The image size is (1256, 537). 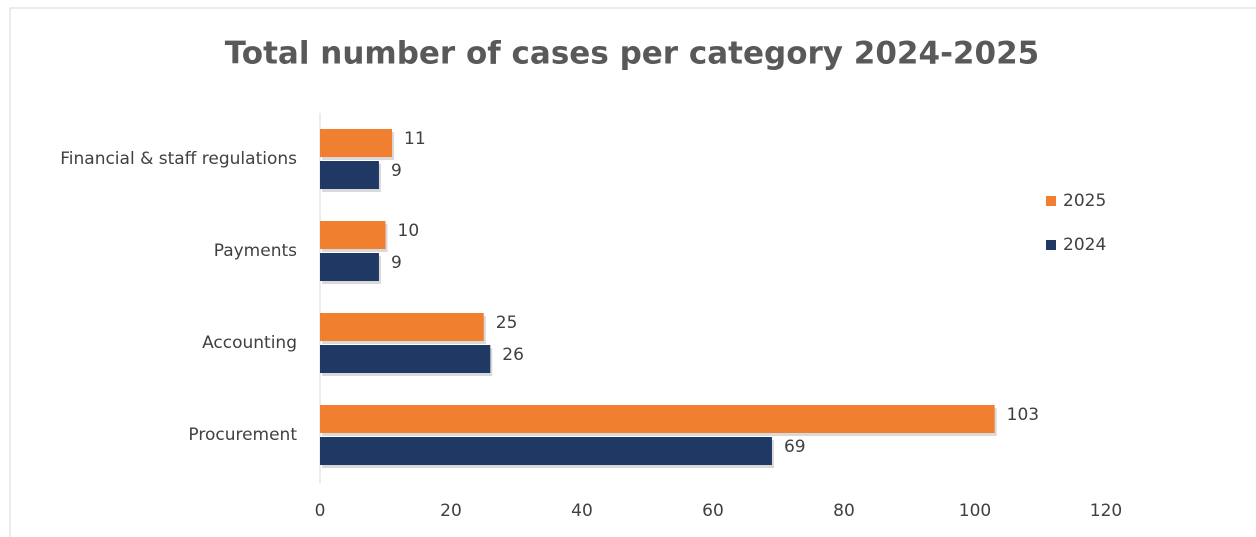 What do you see at coordinates (451, 511) in the screenshot?
I see `x-tick-label: 20` at bounding box center [451, 511].